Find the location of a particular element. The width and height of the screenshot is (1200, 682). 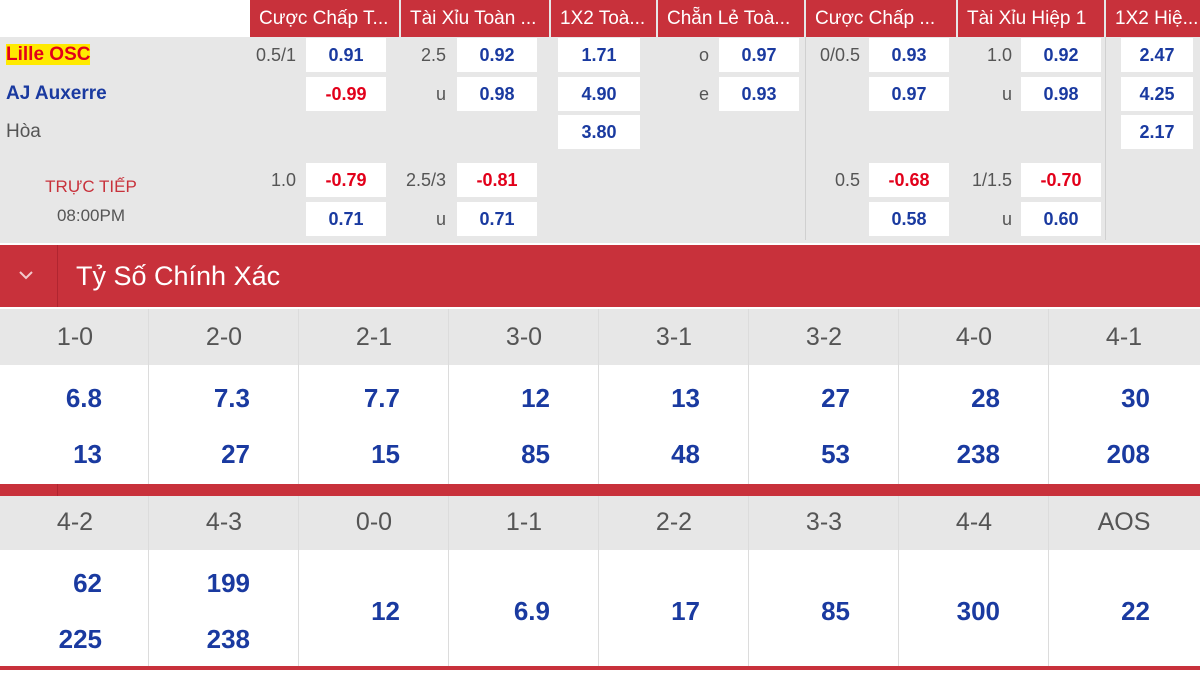

h1-1x2-draw-odds: 2.17 is located at coordinates (1157, 132).